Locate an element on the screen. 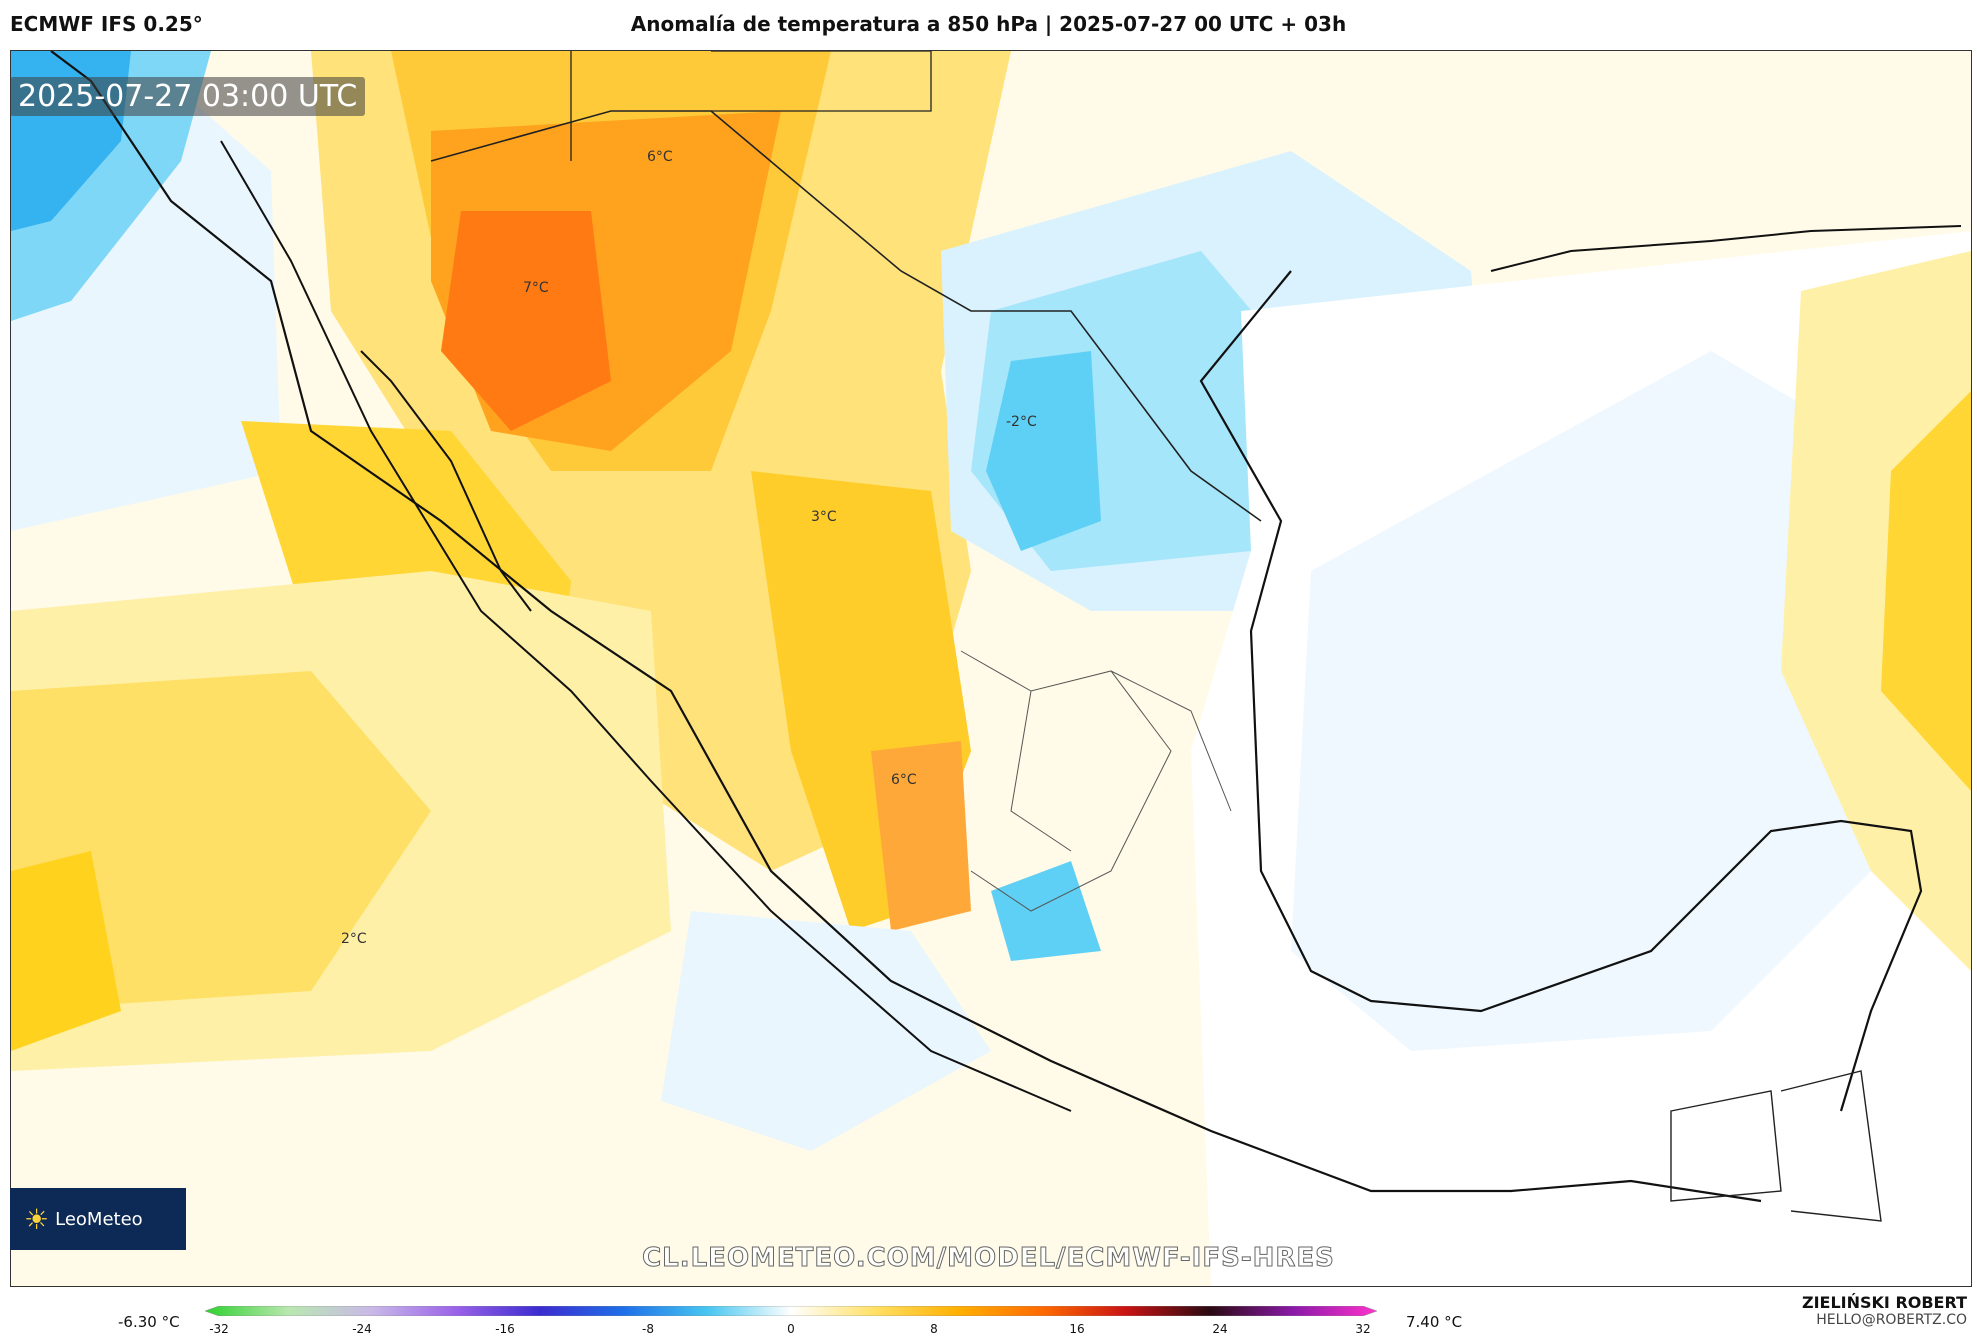 Image resolution: width=1977 pixels, height=1340 pixels. colorbar-tick-label: 0 is located at coordinates (791, 1329).